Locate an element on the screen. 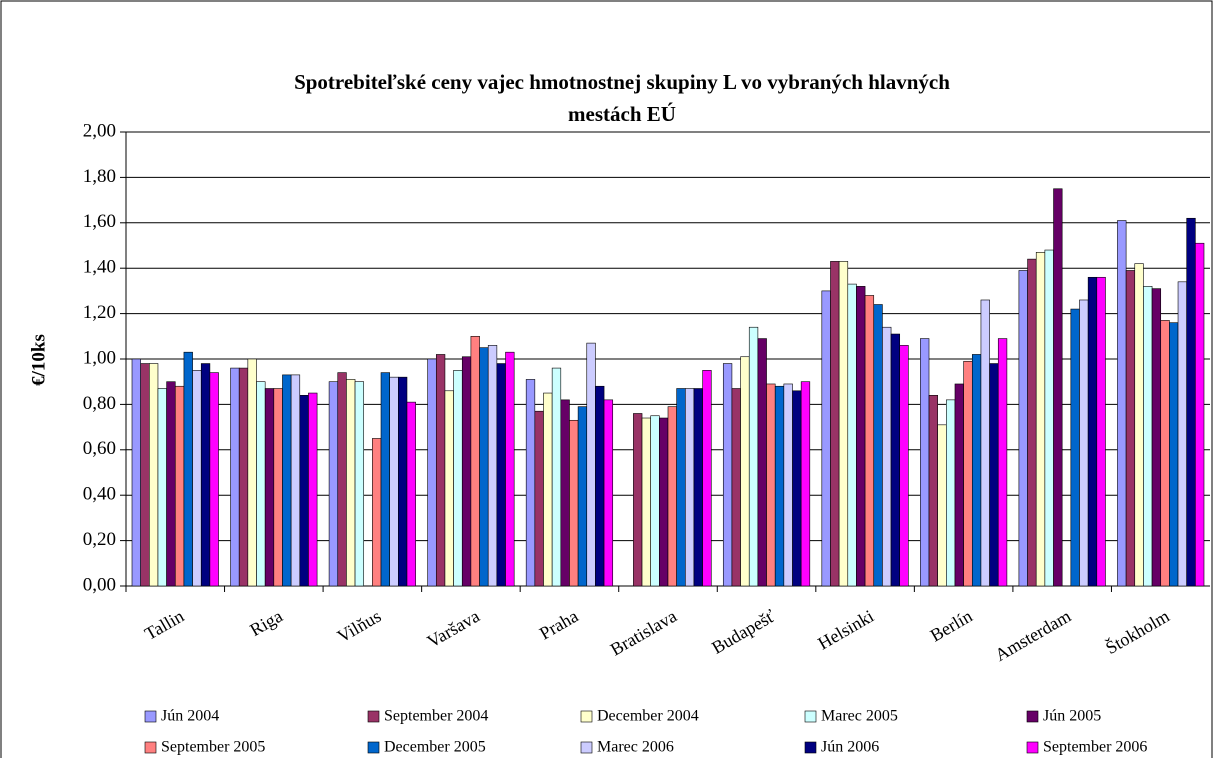  y-tick-label: 1,20 is located at coordinates (99, 312).